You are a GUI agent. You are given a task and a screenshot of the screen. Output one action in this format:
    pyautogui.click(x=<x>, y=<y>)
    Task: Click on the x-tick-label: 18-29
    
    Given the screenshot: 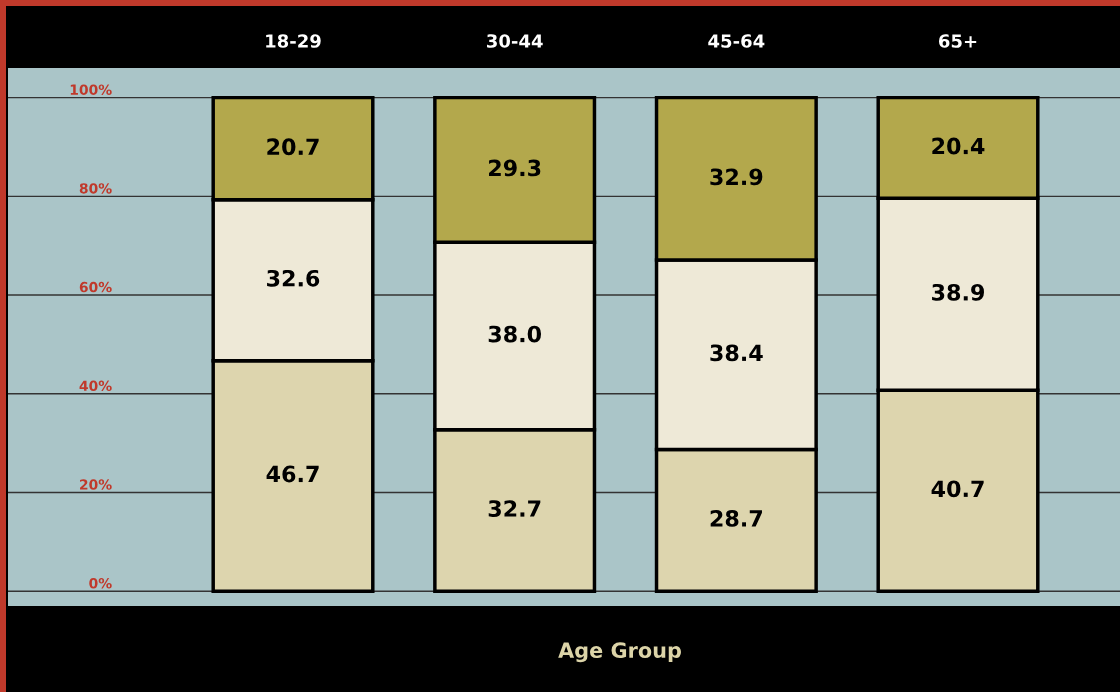 What is the action you would take?
    pyautogui.click(x=293, y=41)
    